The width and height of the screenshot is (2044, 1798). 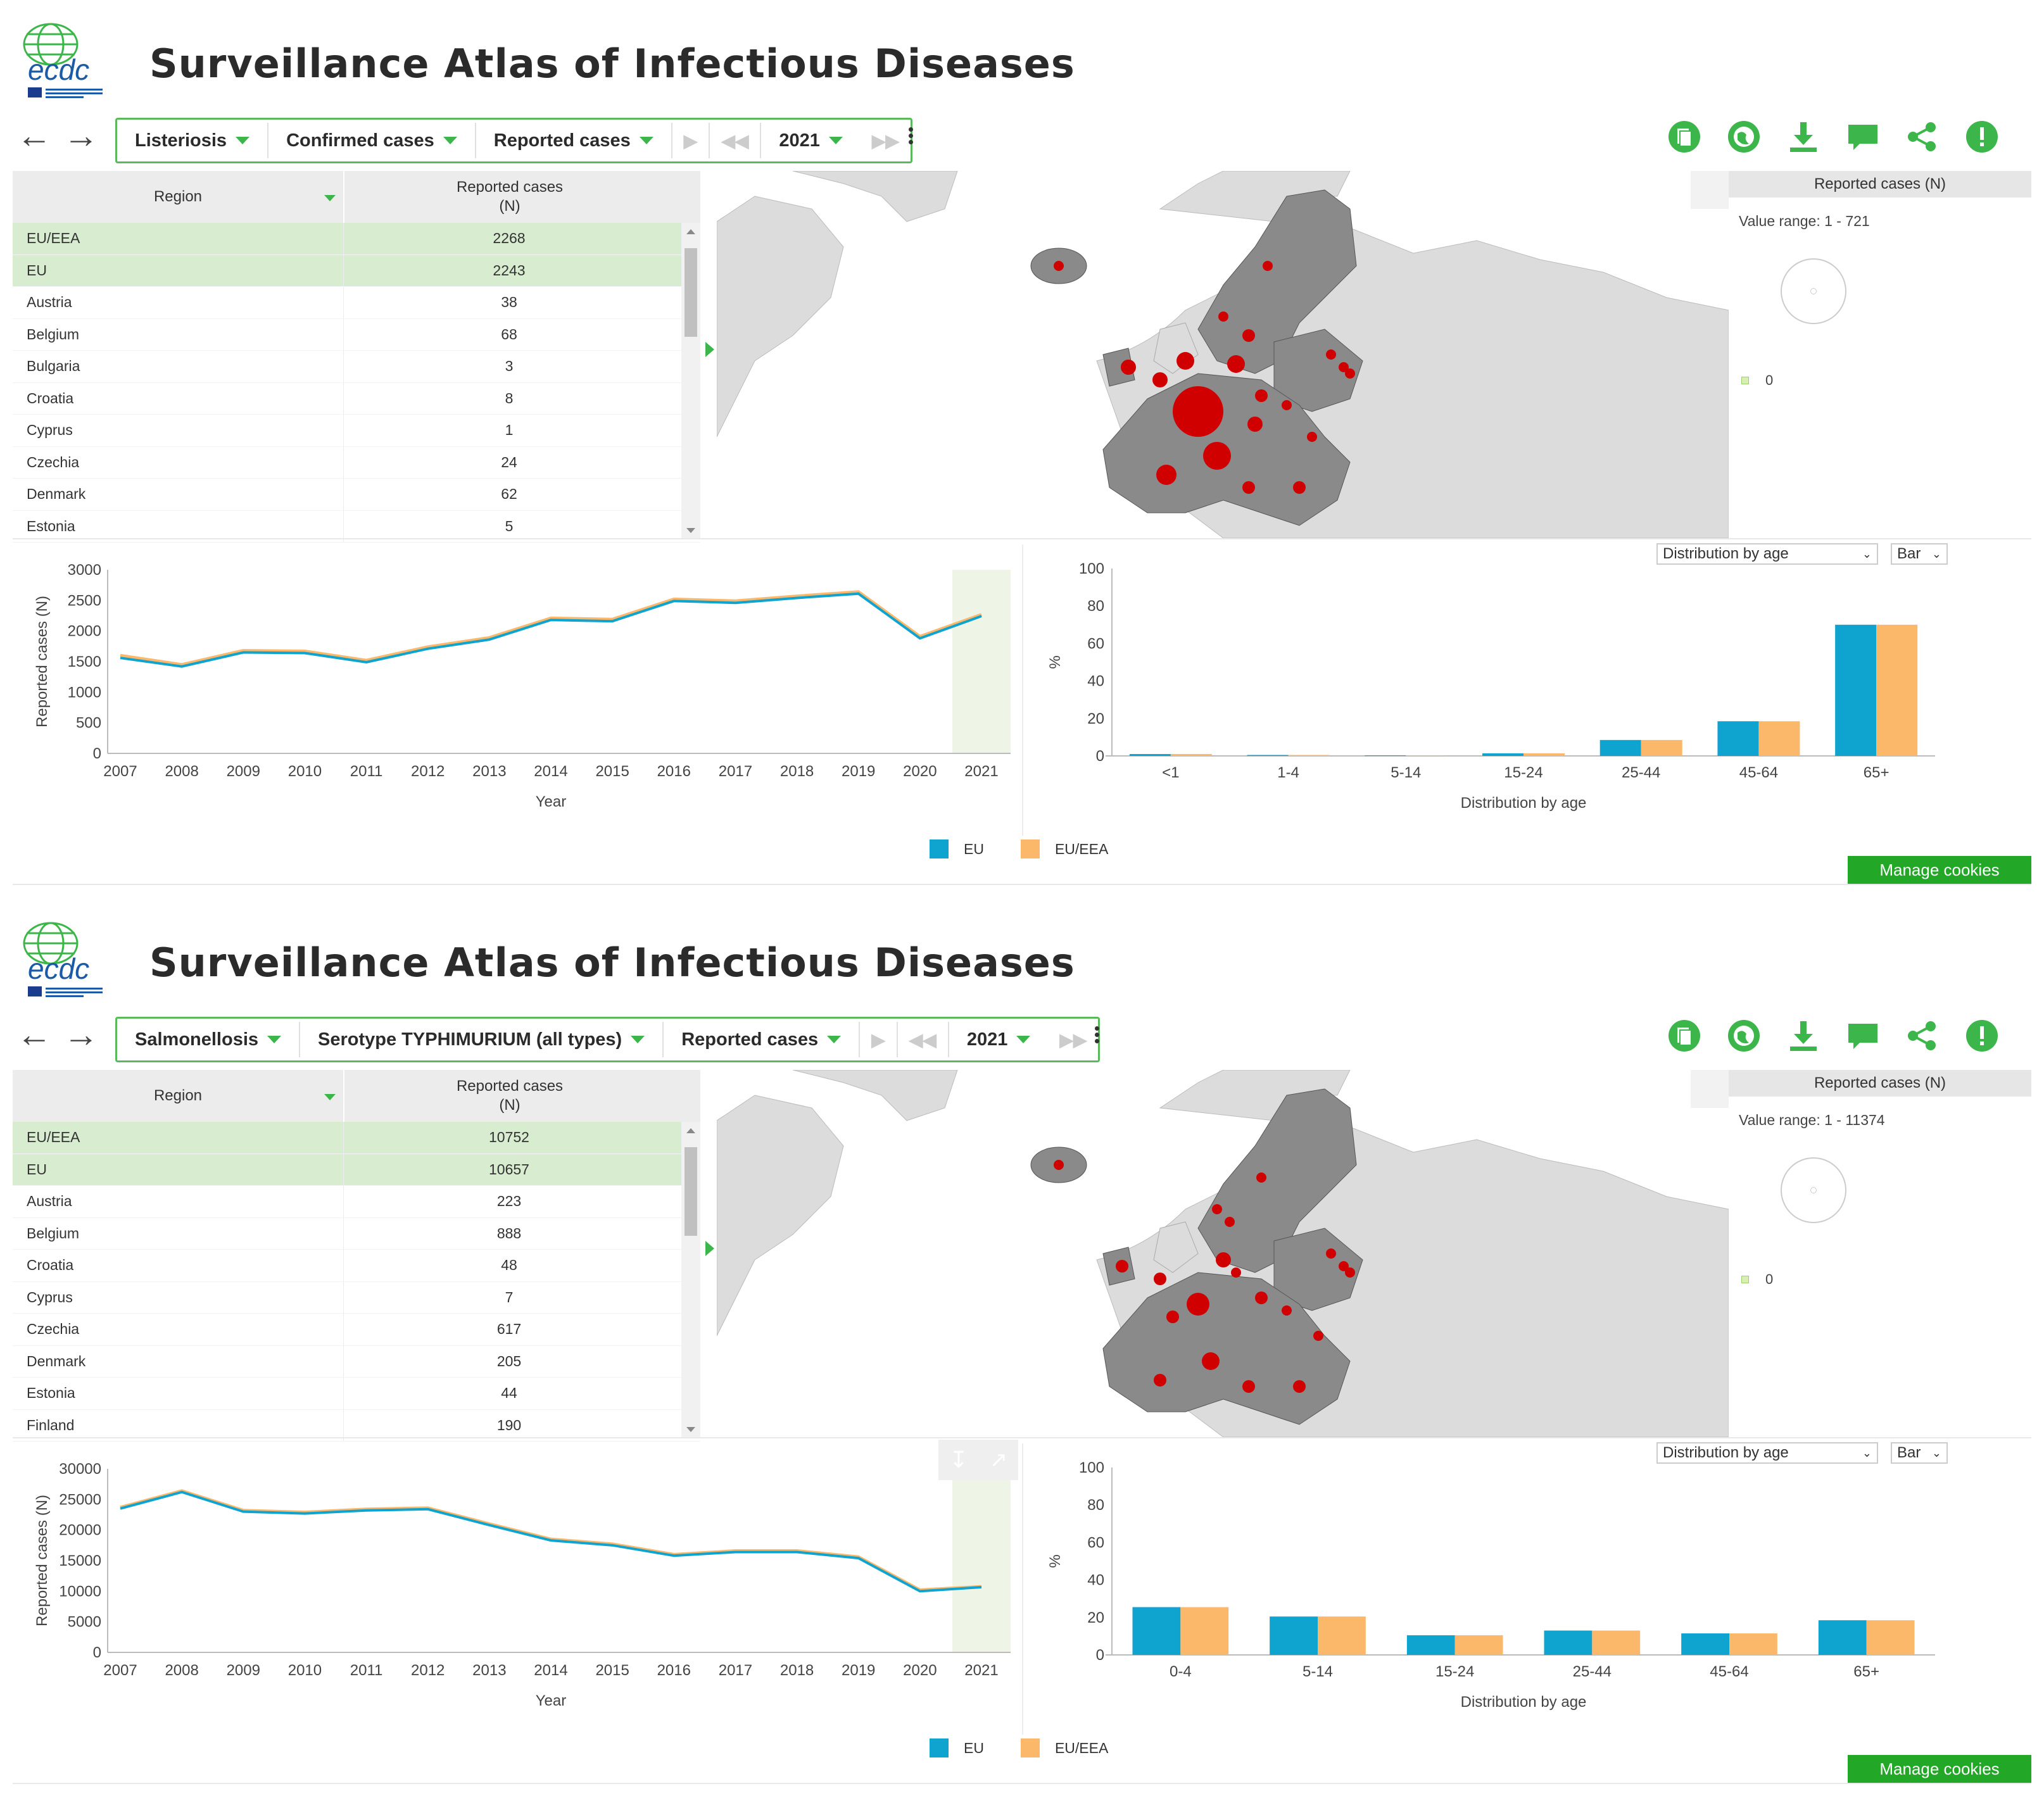 I want to click on indicator-dropdown: Confirmed cases, so click(x=372, y=140).